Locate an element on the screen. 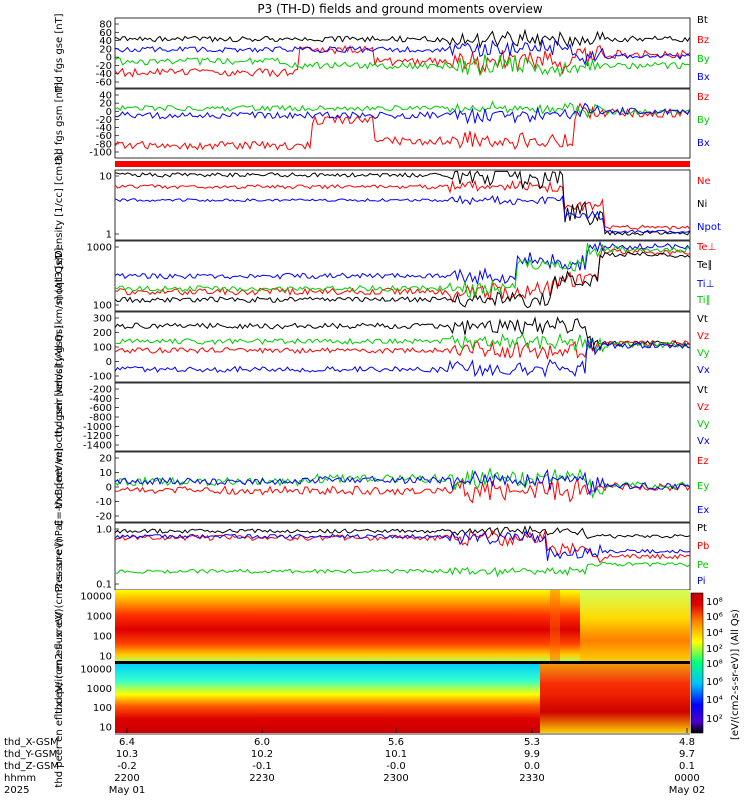 The width and height of the screenshot is (750, 800). x-row-value: 5.3 is located at coordinates (532, 742).